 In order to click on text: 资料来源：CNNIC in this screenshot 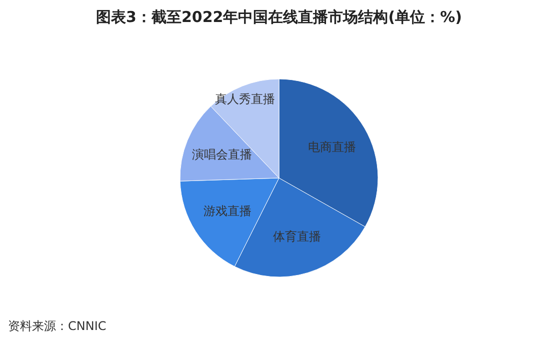, I will do `click(57, 326)`.